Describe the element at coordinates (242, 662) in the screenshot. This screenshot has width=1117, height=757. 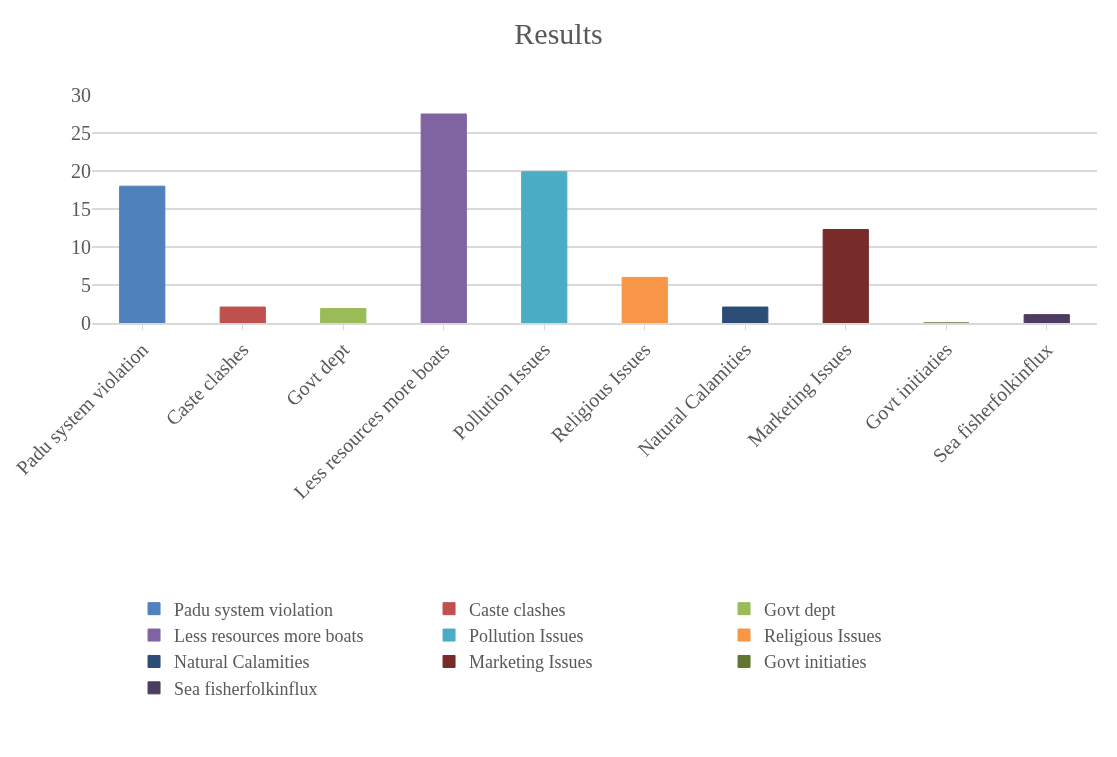
I see `legend-label: Natural Calamities` at that location.